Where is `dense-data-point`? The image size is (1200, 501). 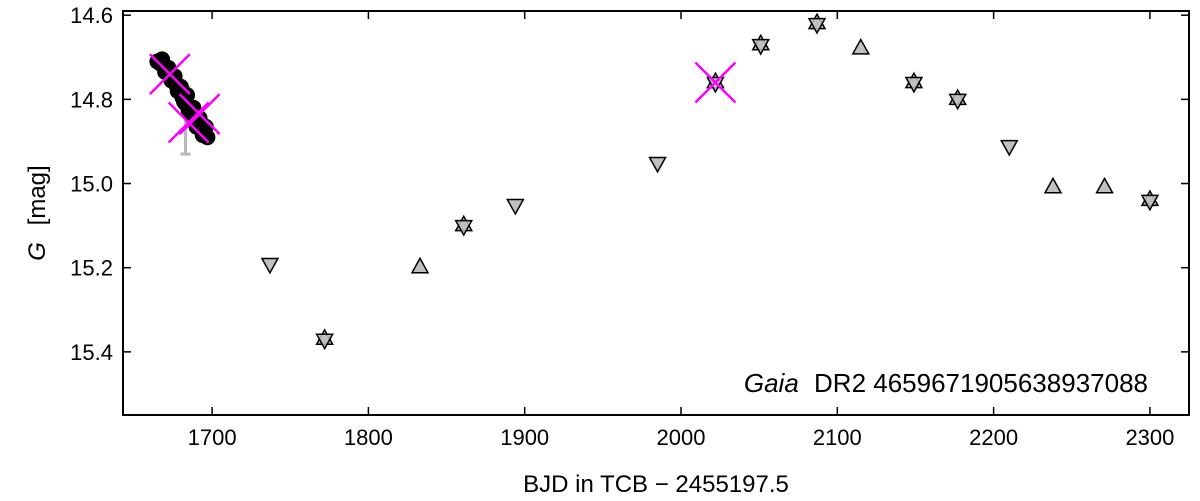
dense-data-point is located at coordinates (183, 101).